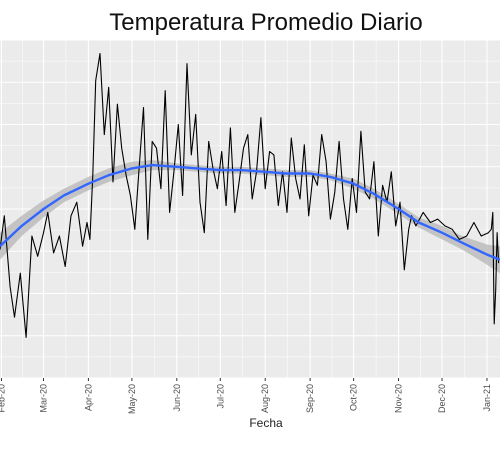  Describe the element at coordinates (177, 398) in the screenshot. I see `x-tick-label: Jun-20` at that location.